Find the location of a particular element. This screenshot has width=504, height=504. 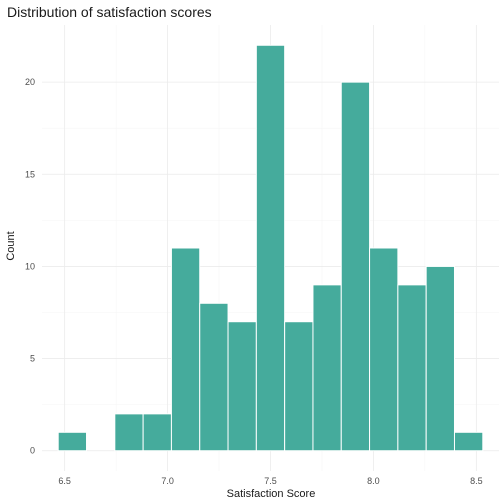

chart-title: Distribution of satisfaction scores is located at coordinates (109, 12).